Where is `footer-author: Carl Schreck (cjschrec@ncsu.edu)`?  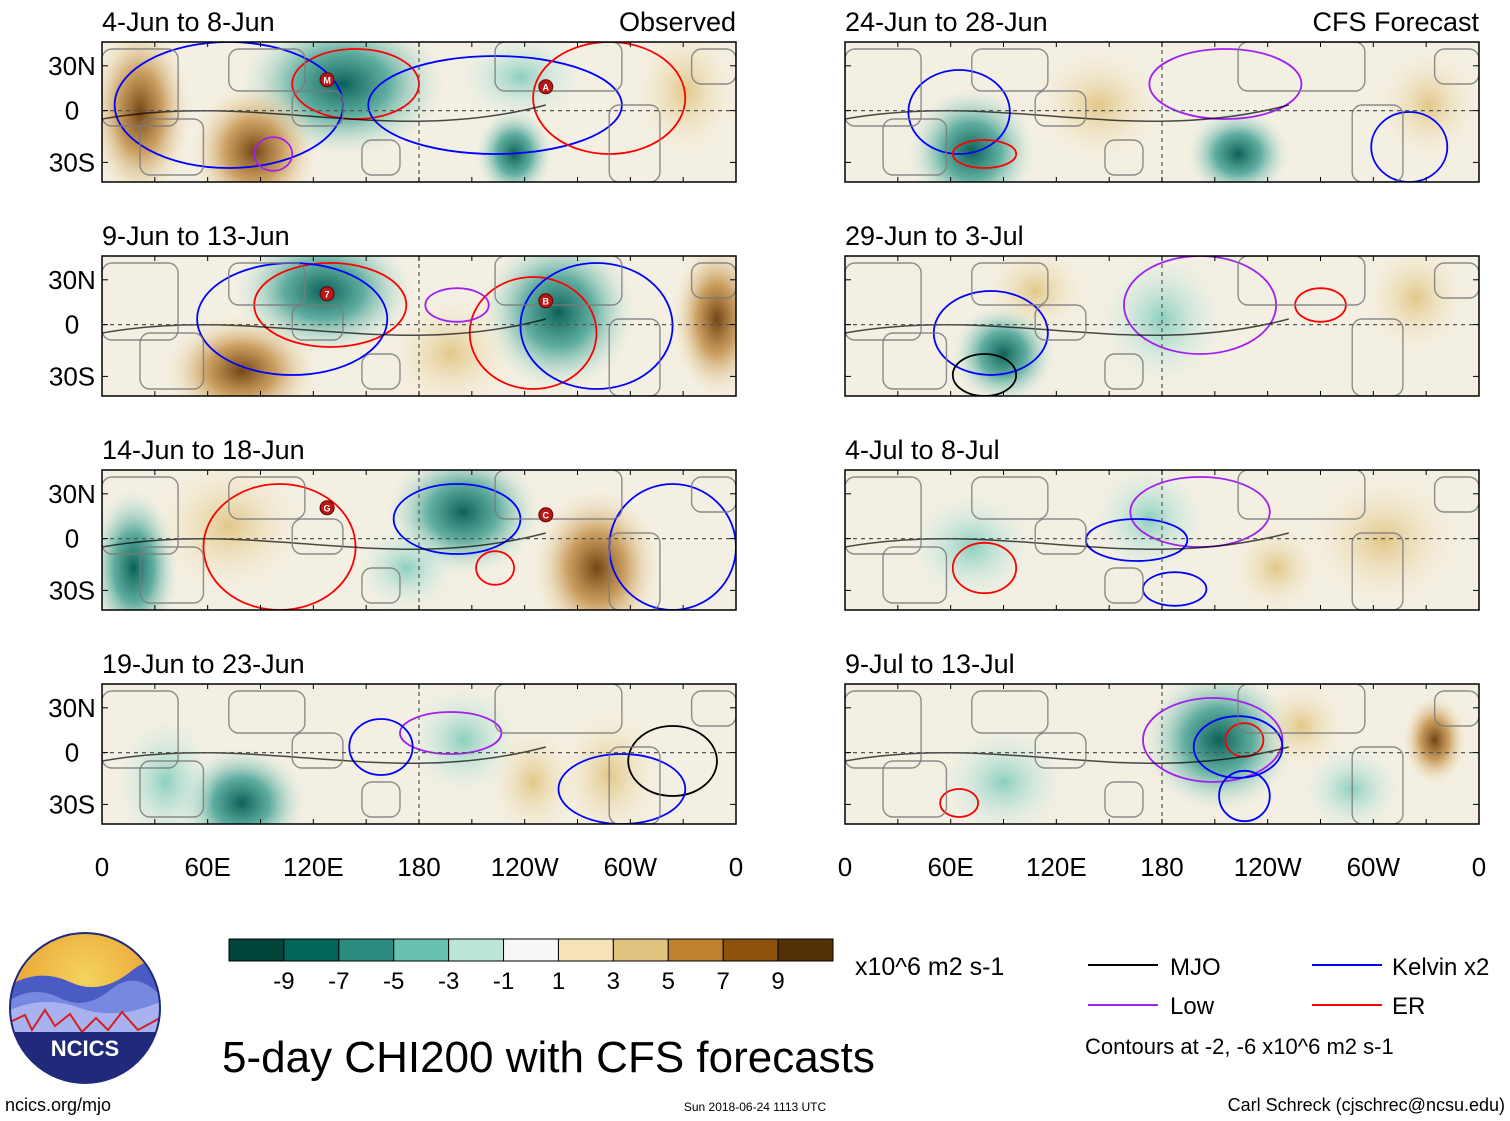
footer-author: Carl Schreck (cjschrec@ncsu.edu) is located at coordinates (1366, 1105).